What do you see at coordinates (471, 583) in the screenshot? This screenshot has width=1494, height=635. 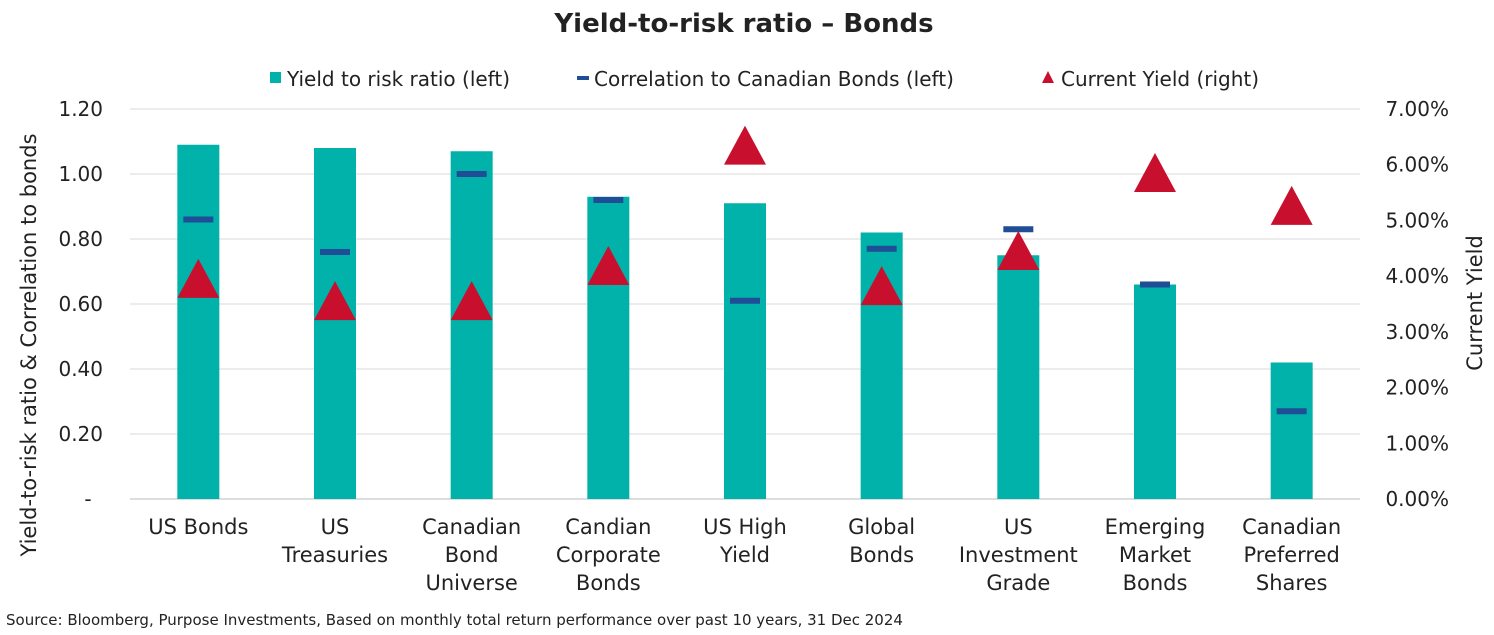 I see `x-tick-label-line: Universe` at bounding box center [471, 583].